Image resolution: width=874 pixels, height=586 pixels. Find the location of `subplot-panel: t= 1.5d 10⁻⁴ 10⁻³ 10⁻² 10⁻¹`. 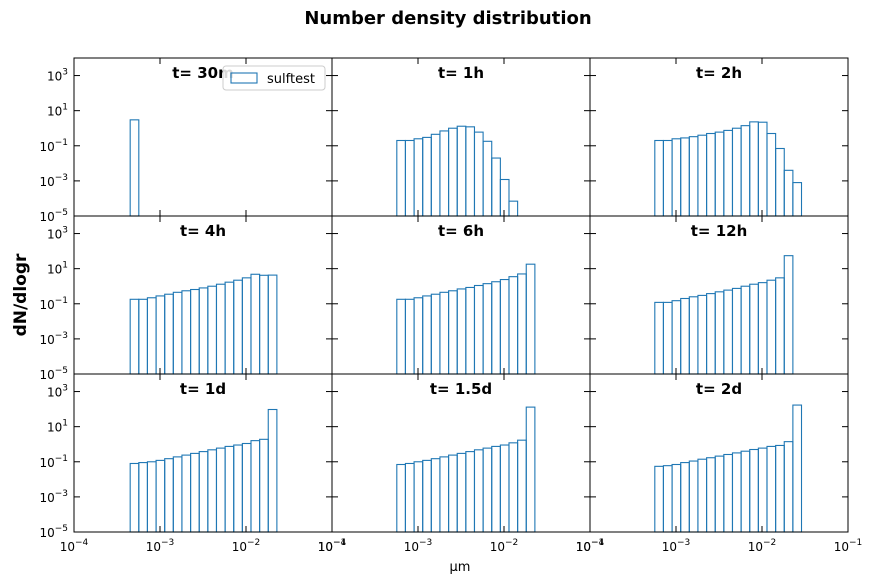

subplot-panel: t= 1.5d 10⁻⁴ 10⁻³ 10⁻² 10⁻¹ is located at coordinates (461, 463).